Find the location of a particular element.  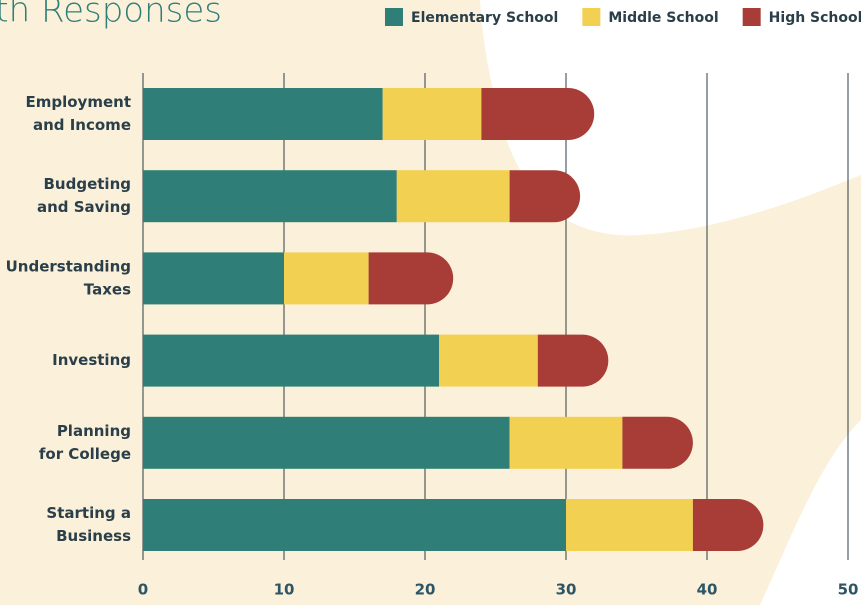

legend-label: High School is located at coordinates (815, 18).